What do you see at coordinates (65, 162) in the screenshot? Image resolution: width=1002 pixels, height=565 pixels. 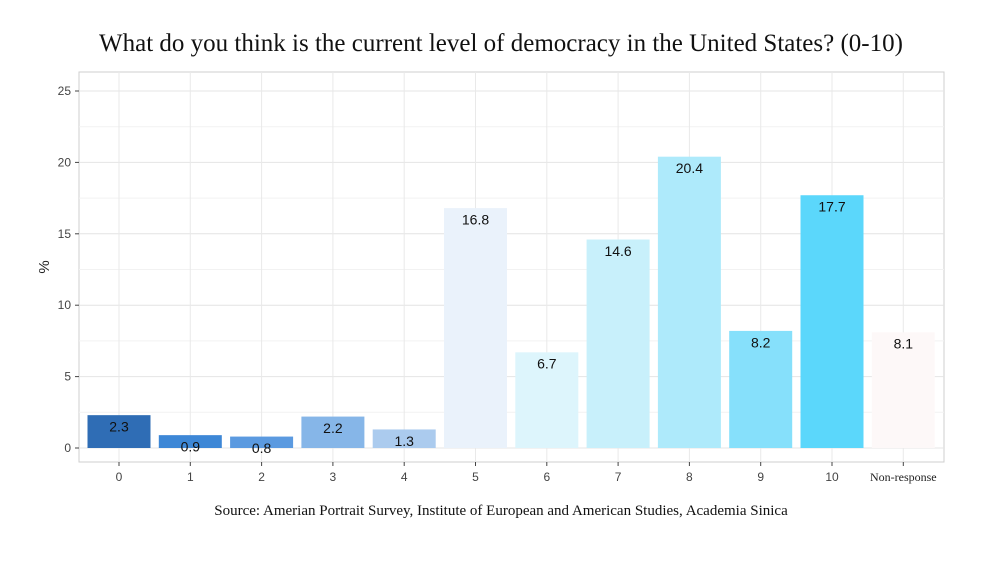 I see `y-tick-label: 20` at bounding box center [65, 162].